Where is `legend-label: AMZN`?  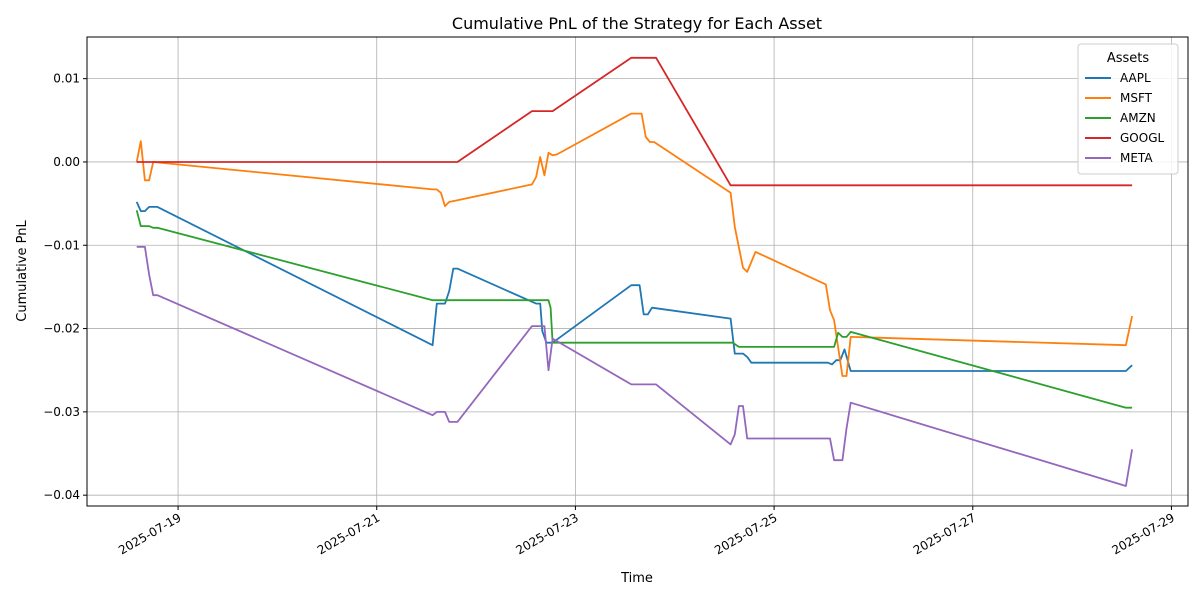
legend-label: AMZN is located at coordinates (1138, 118).